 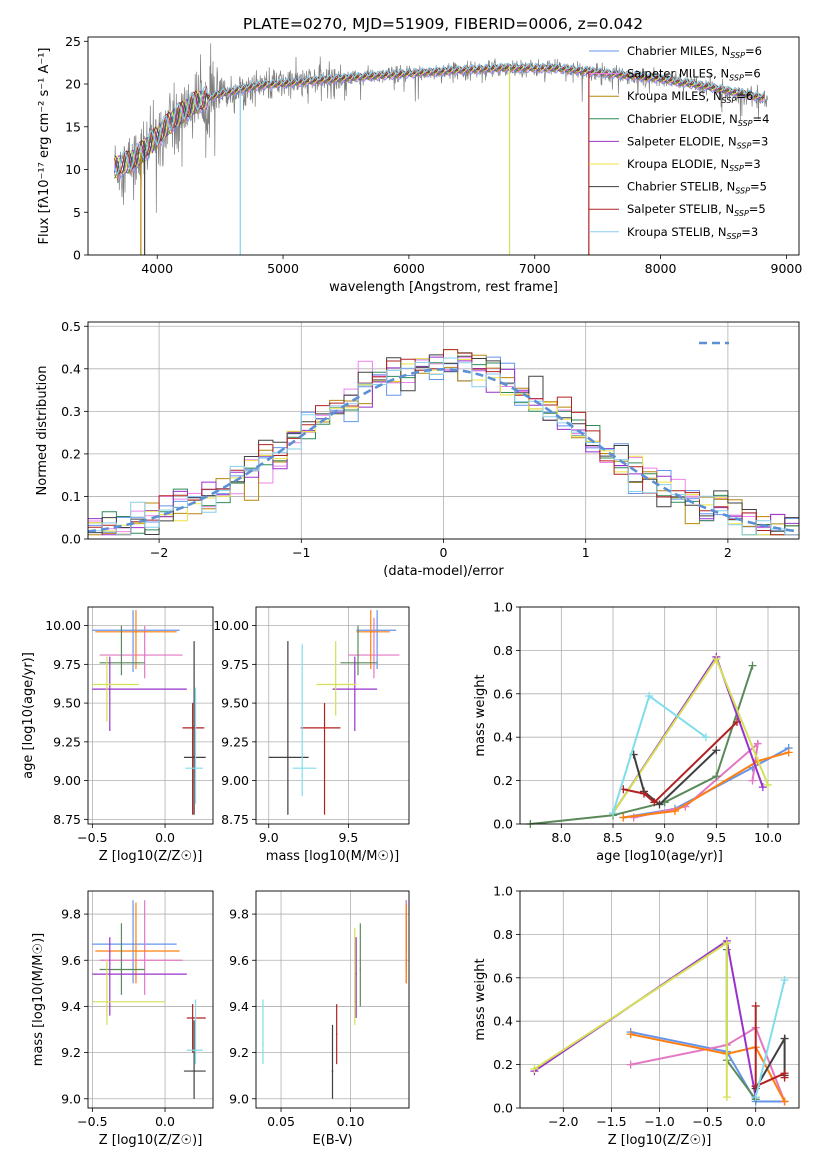 I want to click on y-tick-label: 0.3, so click(x=71, y=411).